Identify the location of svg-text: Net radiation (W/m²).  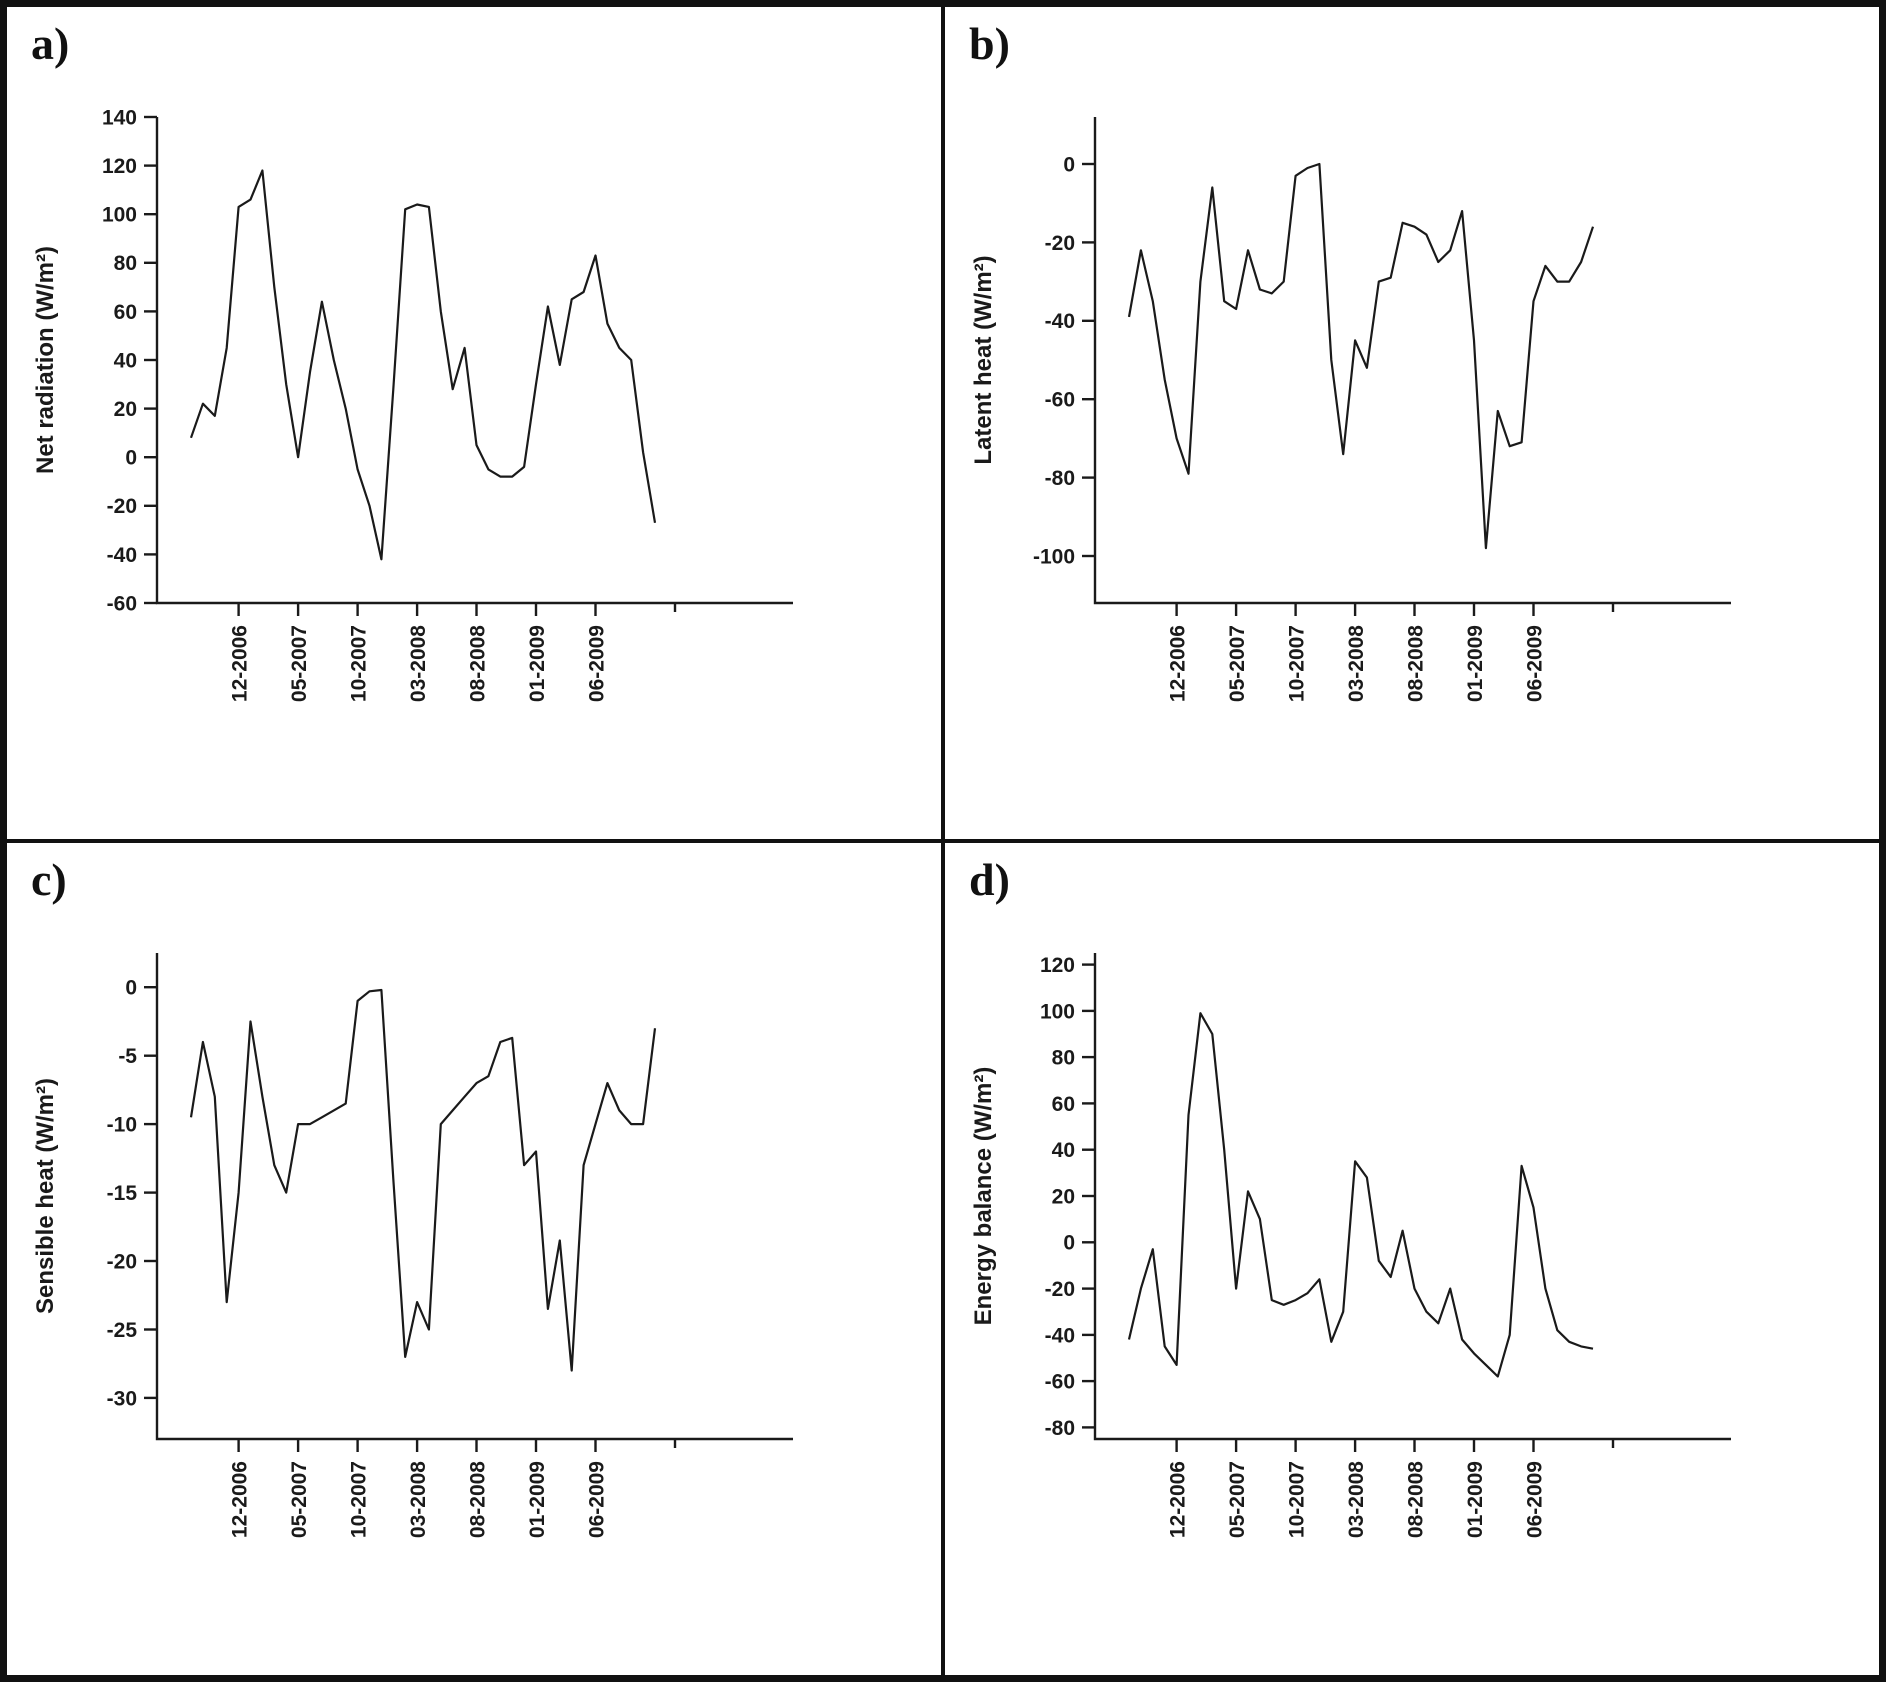
(45, 360).